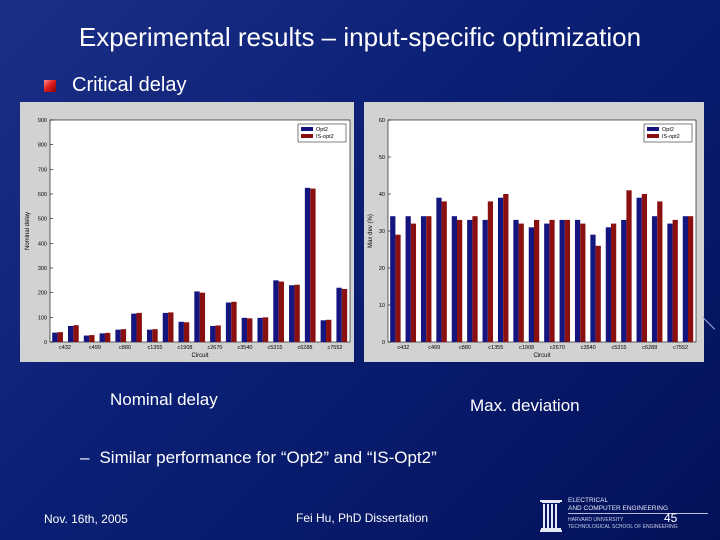 This screenshot has height=540, width=720. I want to click on logo-line4: TECHNOLOGICAL SCHOOL OF ENGINEERING, so click(623, 527).